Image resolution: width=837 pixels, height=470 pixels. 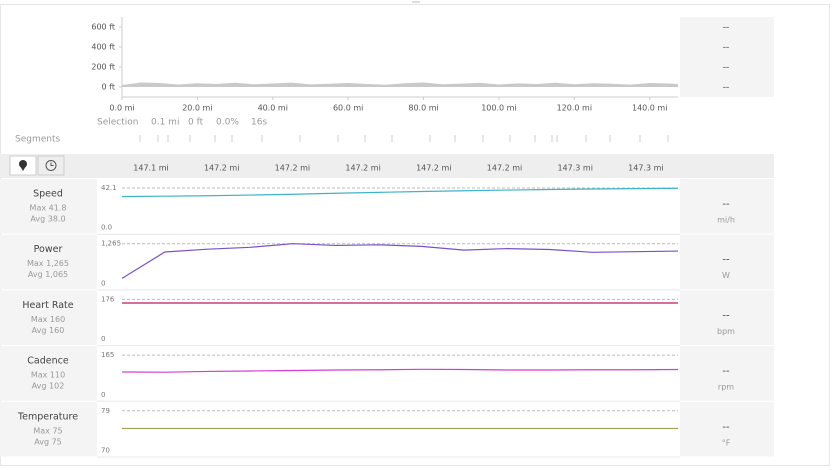 I want to click on panel-avg: Avg 38.0, so click(x=47, y=219).